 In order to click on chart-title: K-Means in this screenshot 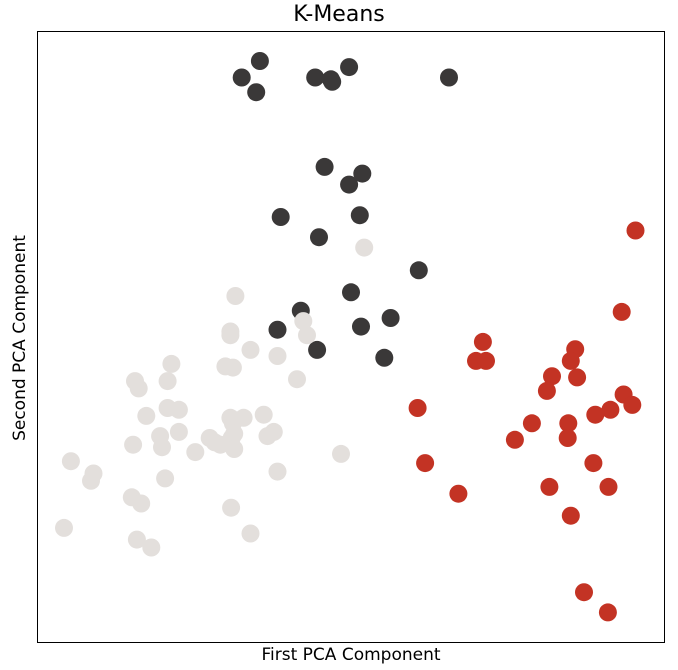, I will do `click(339, 14)`.